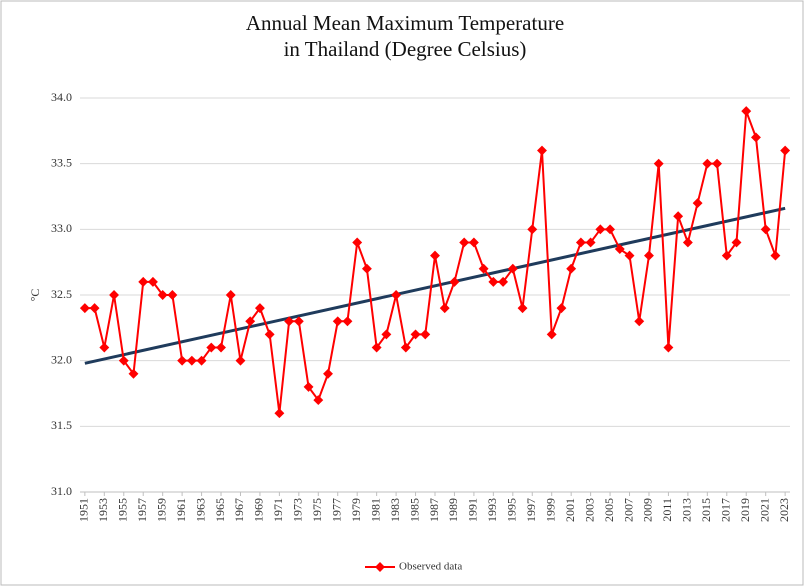  Describe the element at coordinates (259, 510) in the screenshot. I see `x-tick-label: 1969` at that location.